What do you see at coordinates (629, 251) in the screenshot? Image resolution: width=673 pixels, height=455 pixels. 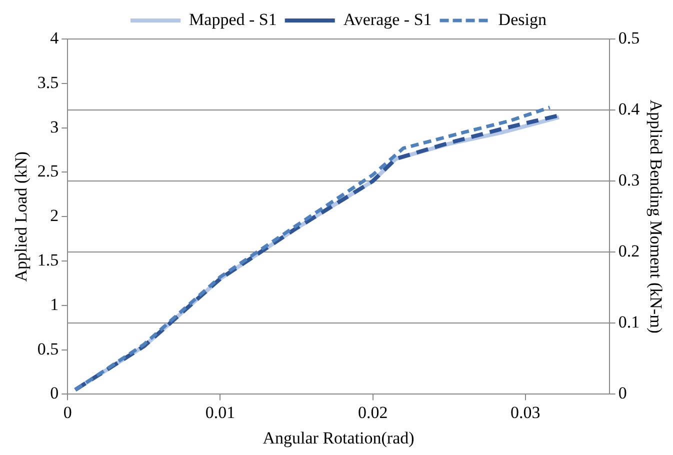 I see `y2-tick-label: 0.2` at bounding box center [629, 251].